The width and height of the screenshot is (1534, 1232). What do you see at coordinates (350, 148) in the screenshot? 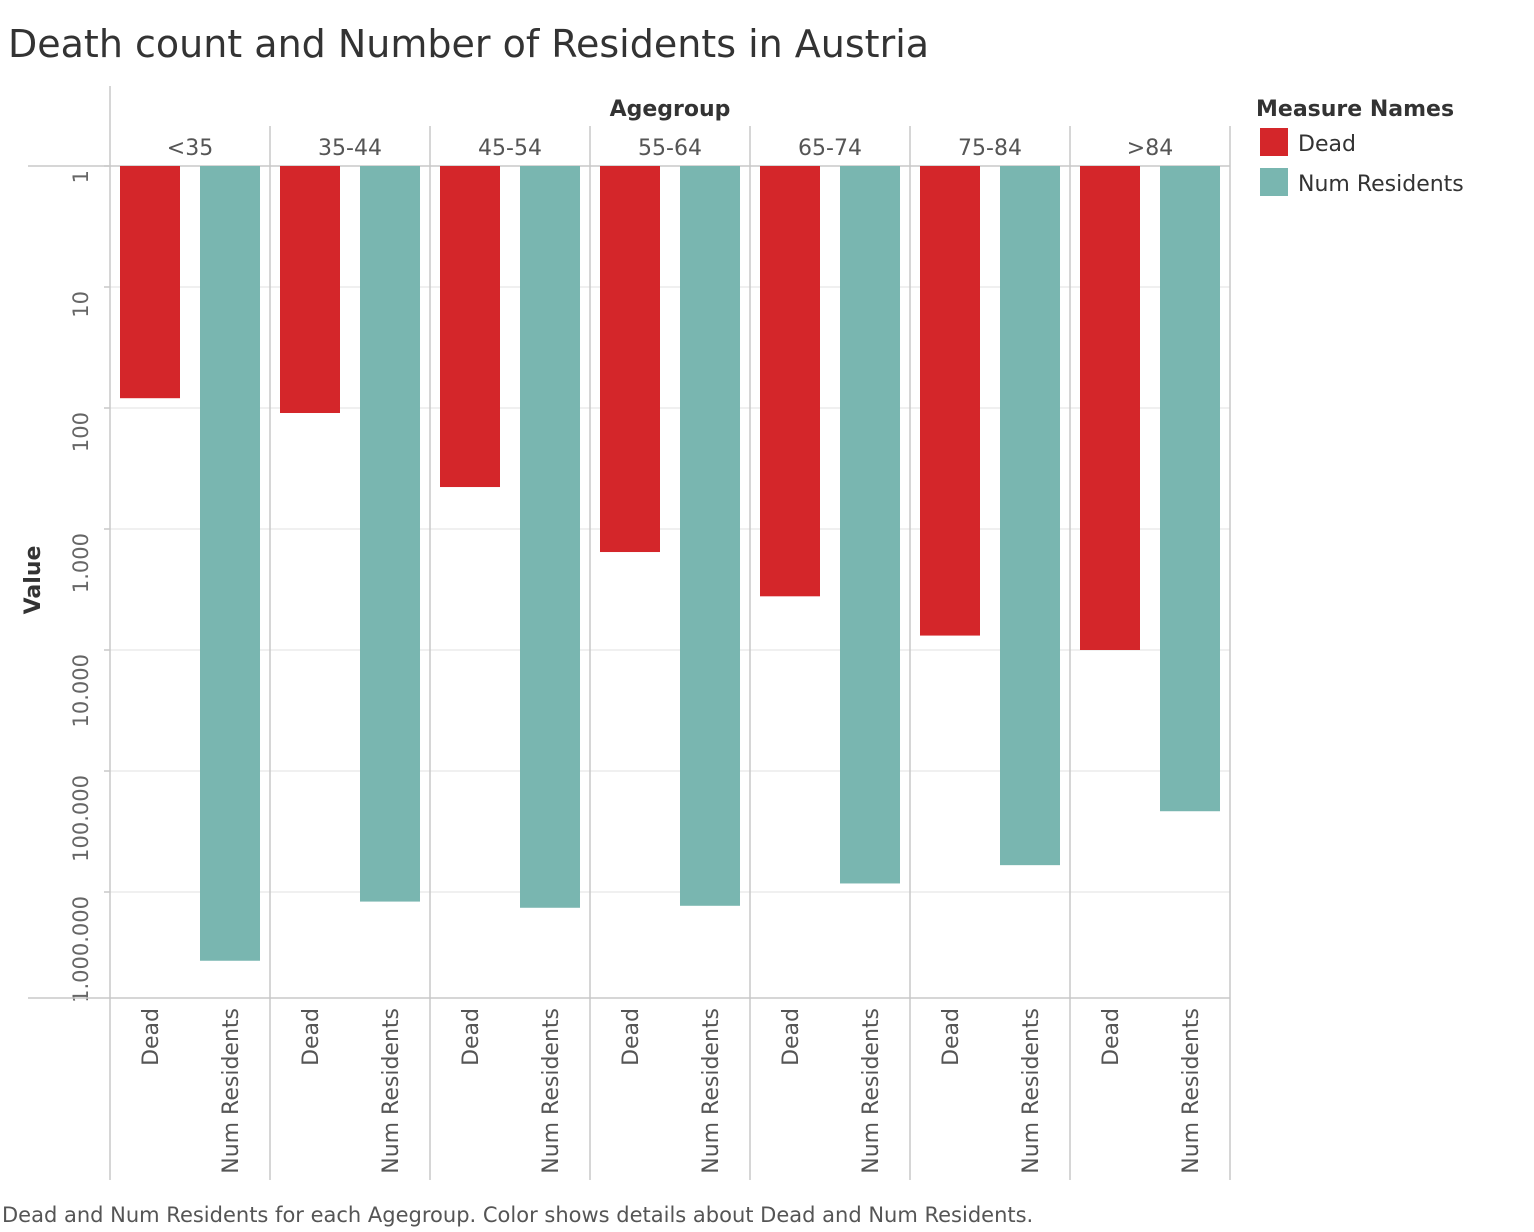
I see `agegroup-label-1: 35-44` at bounding box center [350, 148].